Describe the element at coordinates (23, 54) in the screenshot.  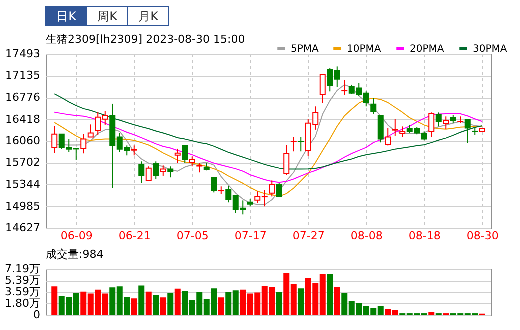
I see `y-tick-label: 17493` at that location.